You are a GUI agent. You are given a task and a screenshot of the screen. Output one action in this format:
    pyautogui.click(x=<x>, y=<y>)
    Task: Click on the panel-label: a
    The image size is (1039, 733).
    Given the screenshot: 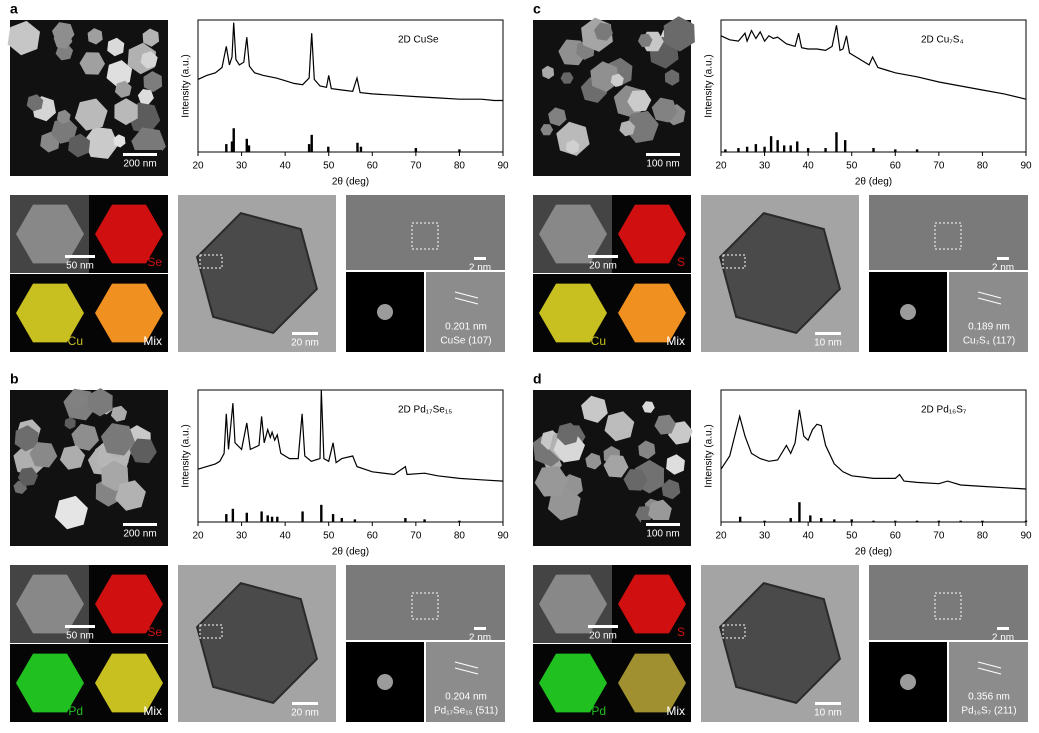 What is the action you would take?
    pyautogui.click(x=14, y=9)
    